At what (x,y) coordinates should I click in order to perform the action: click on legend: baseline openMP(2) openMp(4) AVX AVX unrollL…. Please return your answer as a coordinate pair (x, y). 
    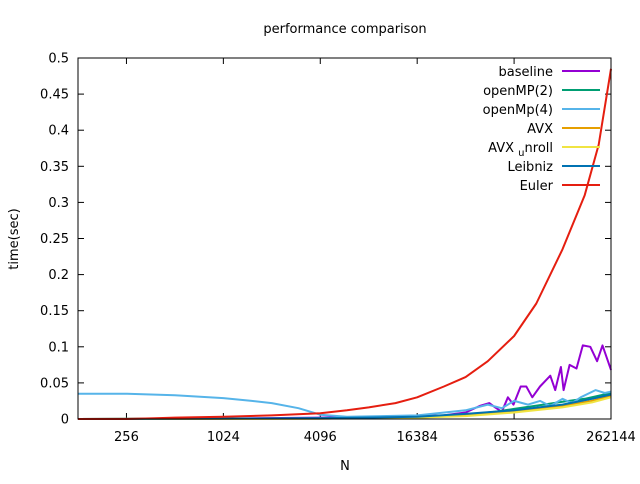
    Looking at the image, I should click on (541, 129).